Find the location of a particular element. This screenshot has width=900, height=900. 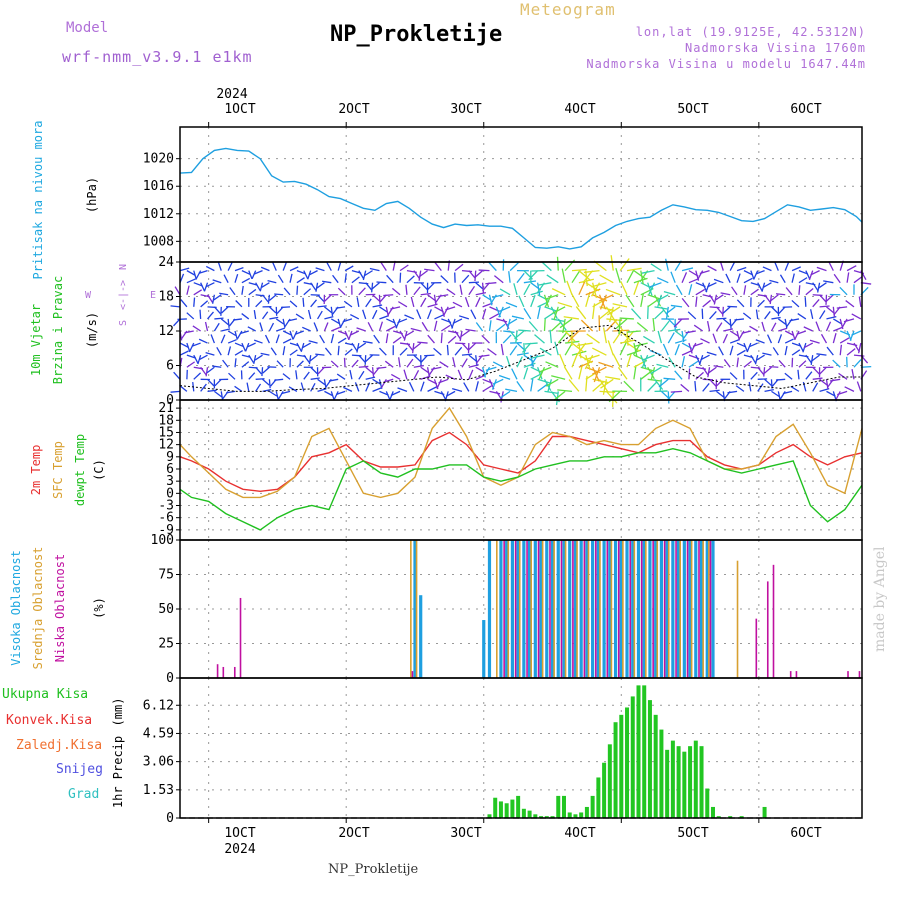

y-tick-label: 0 is located at coordinates (170, 678).